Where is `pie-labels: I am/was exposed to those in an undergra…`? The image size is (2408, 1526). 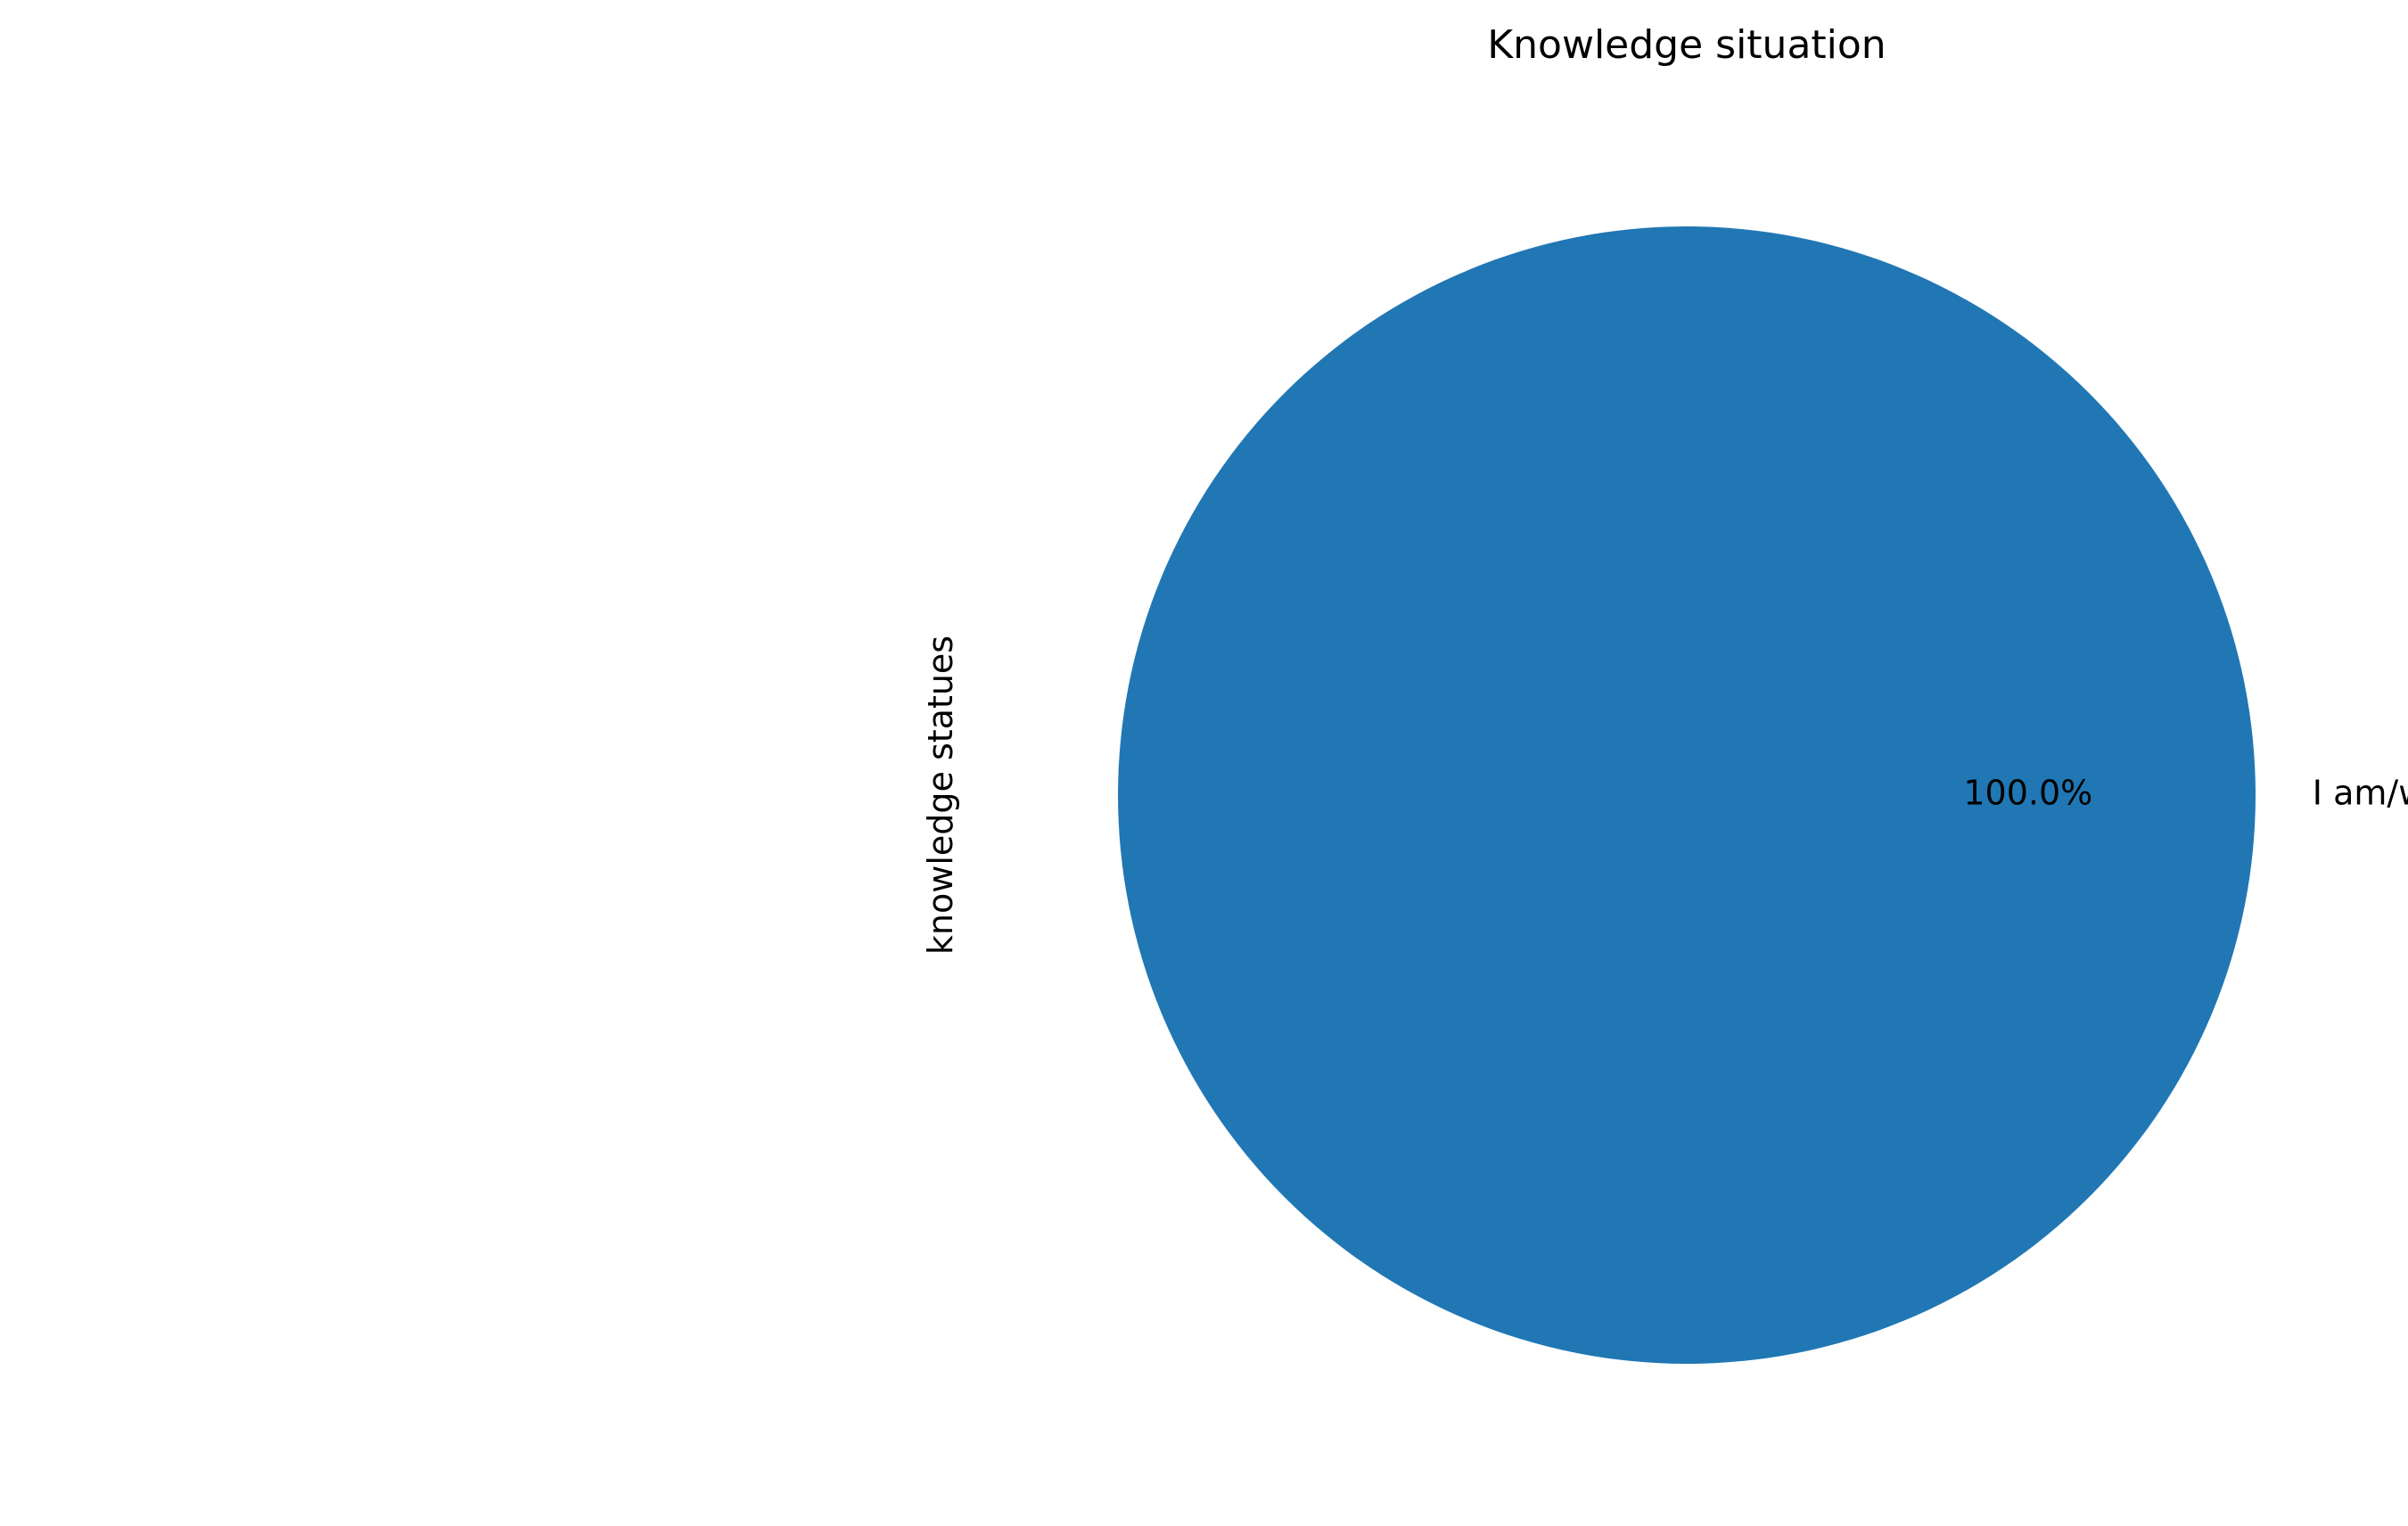 pie-labels: I am/was exposed to those in an undergra… is located at coordinates (2186, 793).